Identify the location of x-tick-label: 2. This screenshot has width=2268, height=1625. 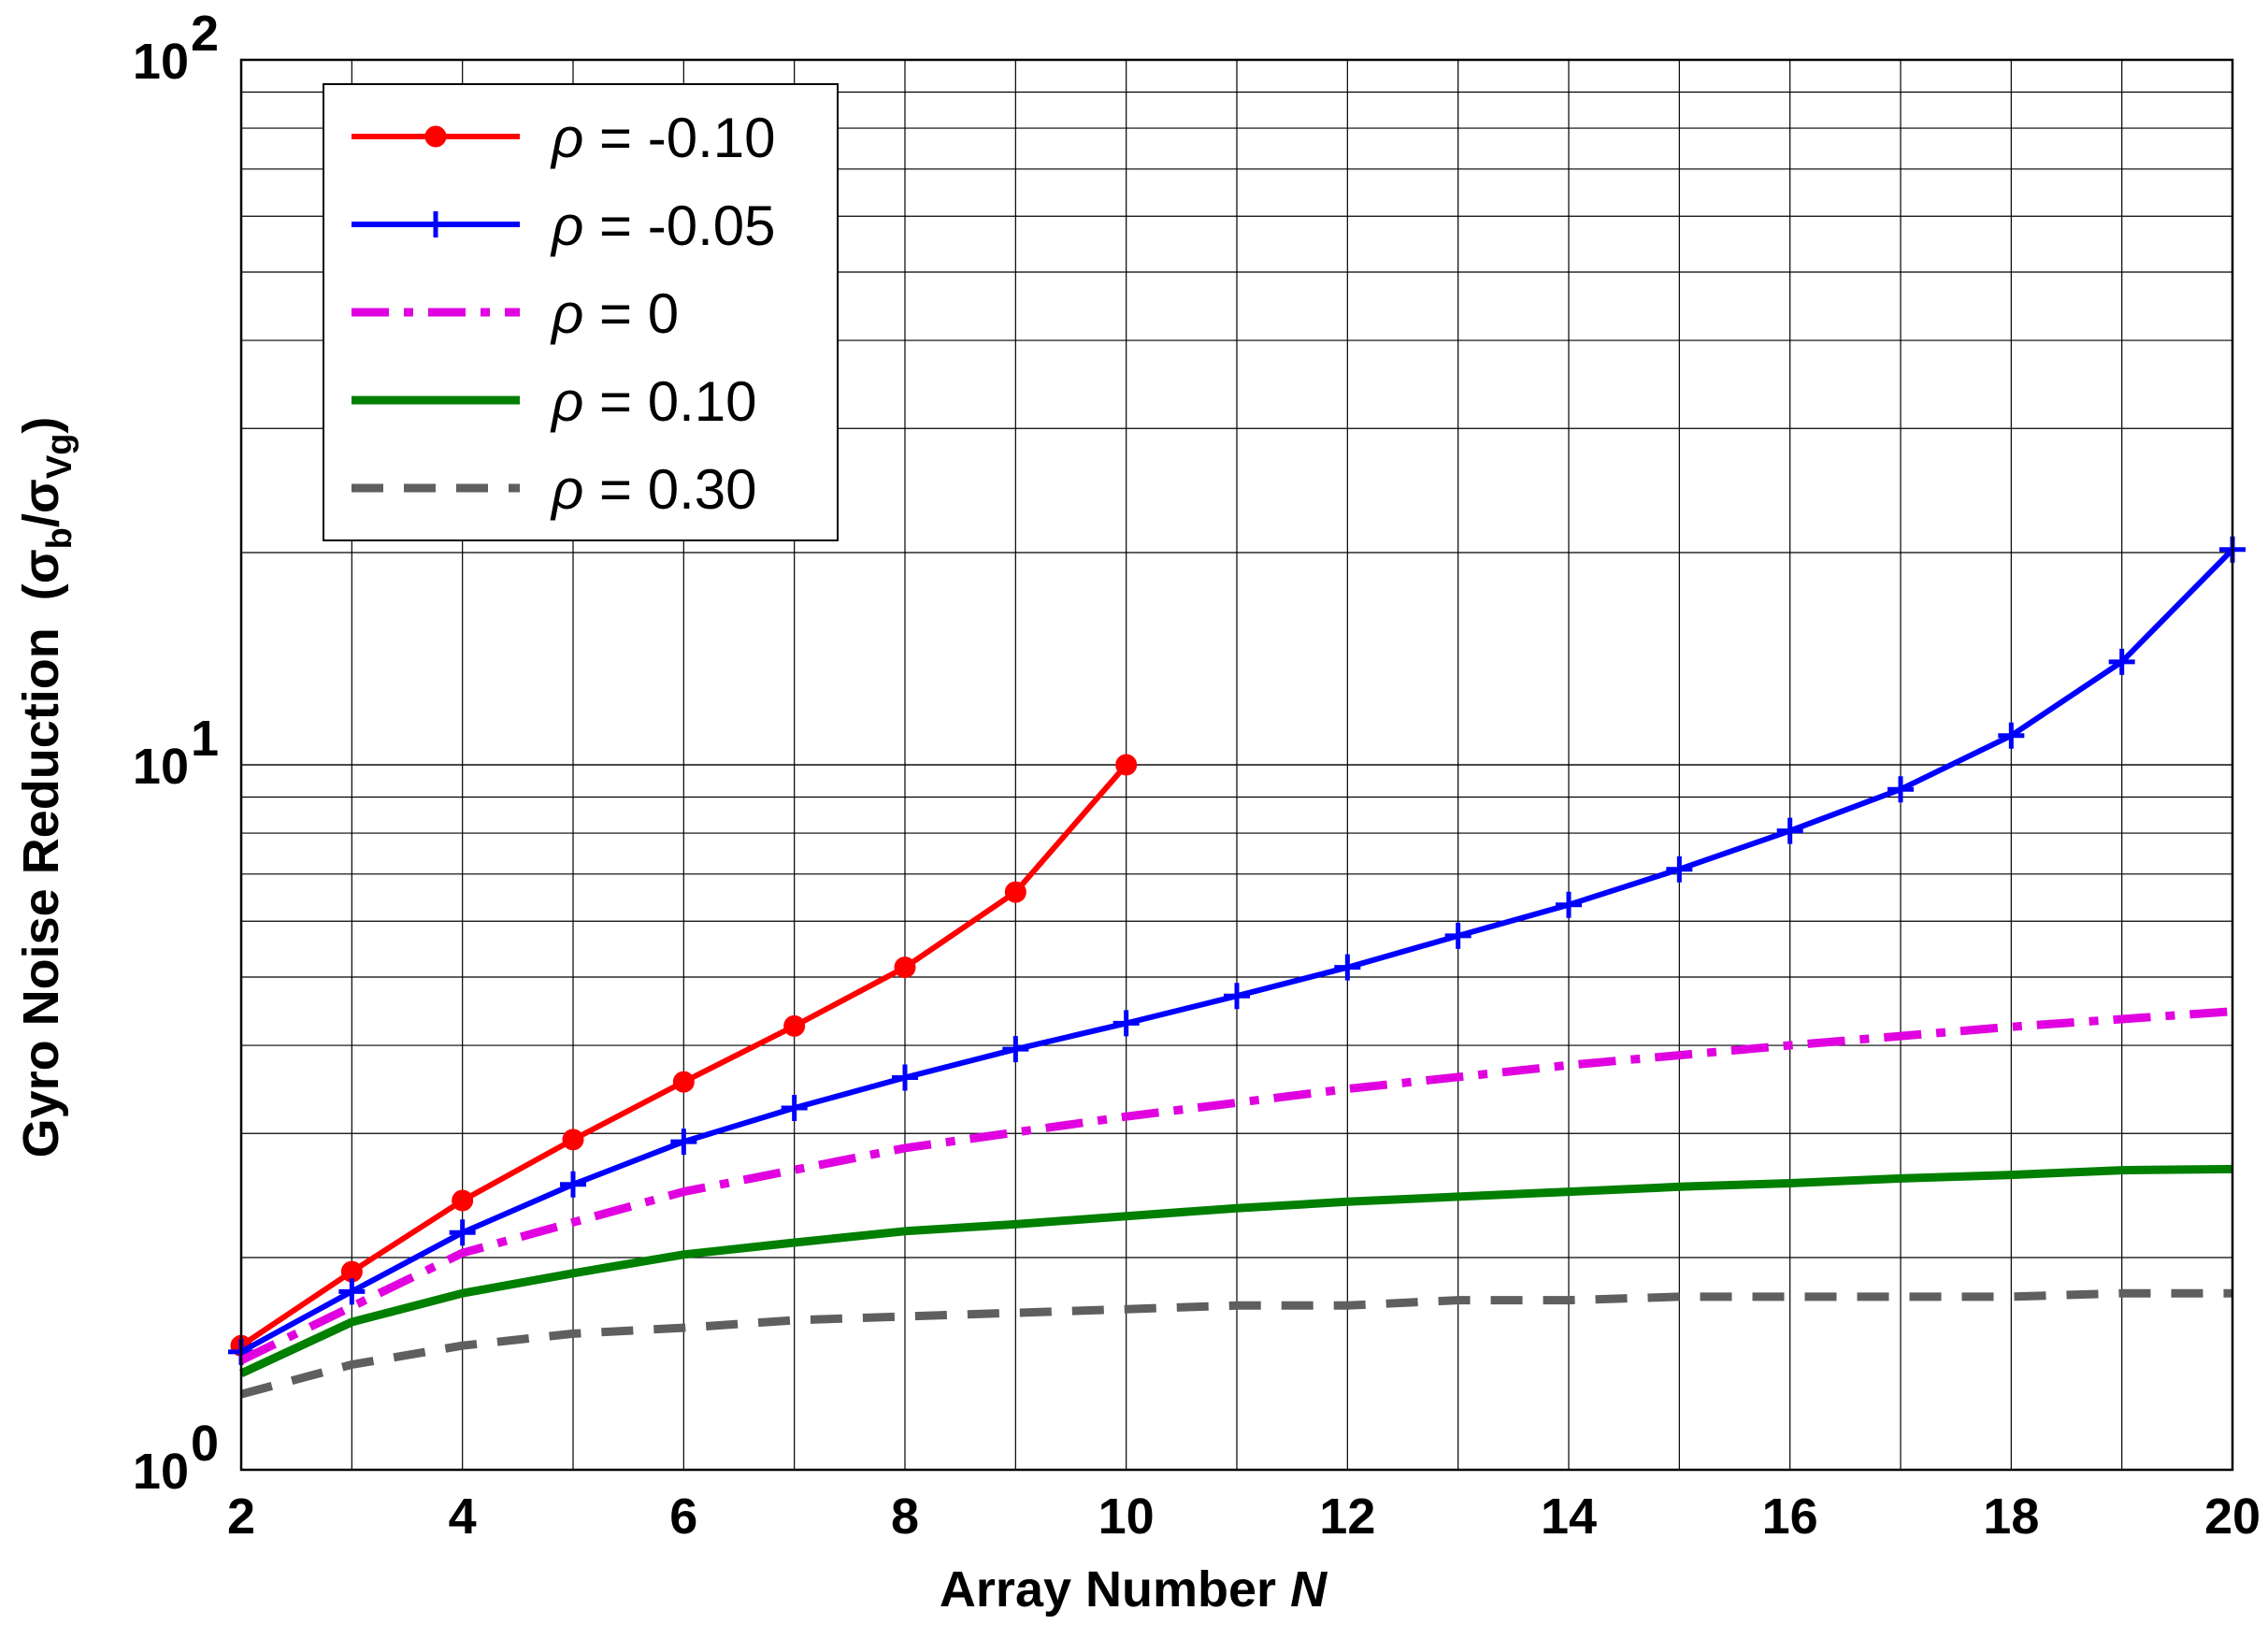
(241, 1516).